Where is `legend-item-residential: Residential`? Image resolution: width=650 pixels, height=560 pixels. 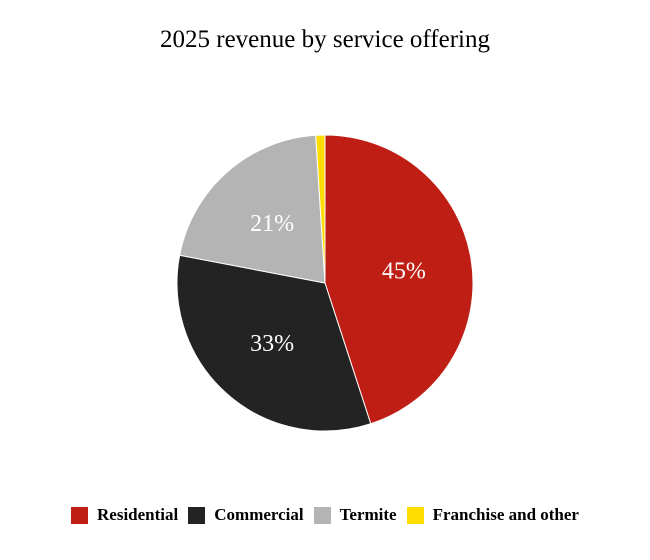
legend-item-residential: Residential is located at coordinates (124, 515).